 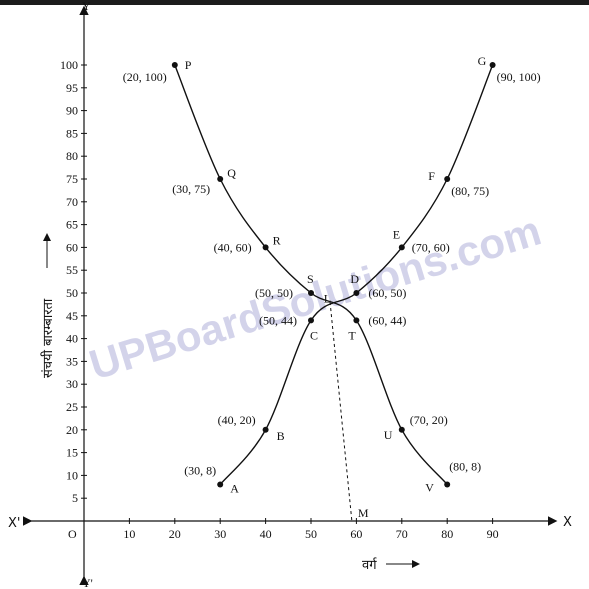 What do you see at coordinates (266, 534) in the screenshot?
I see `x-tick-label-40: 40` at bounding box center [266, 534].